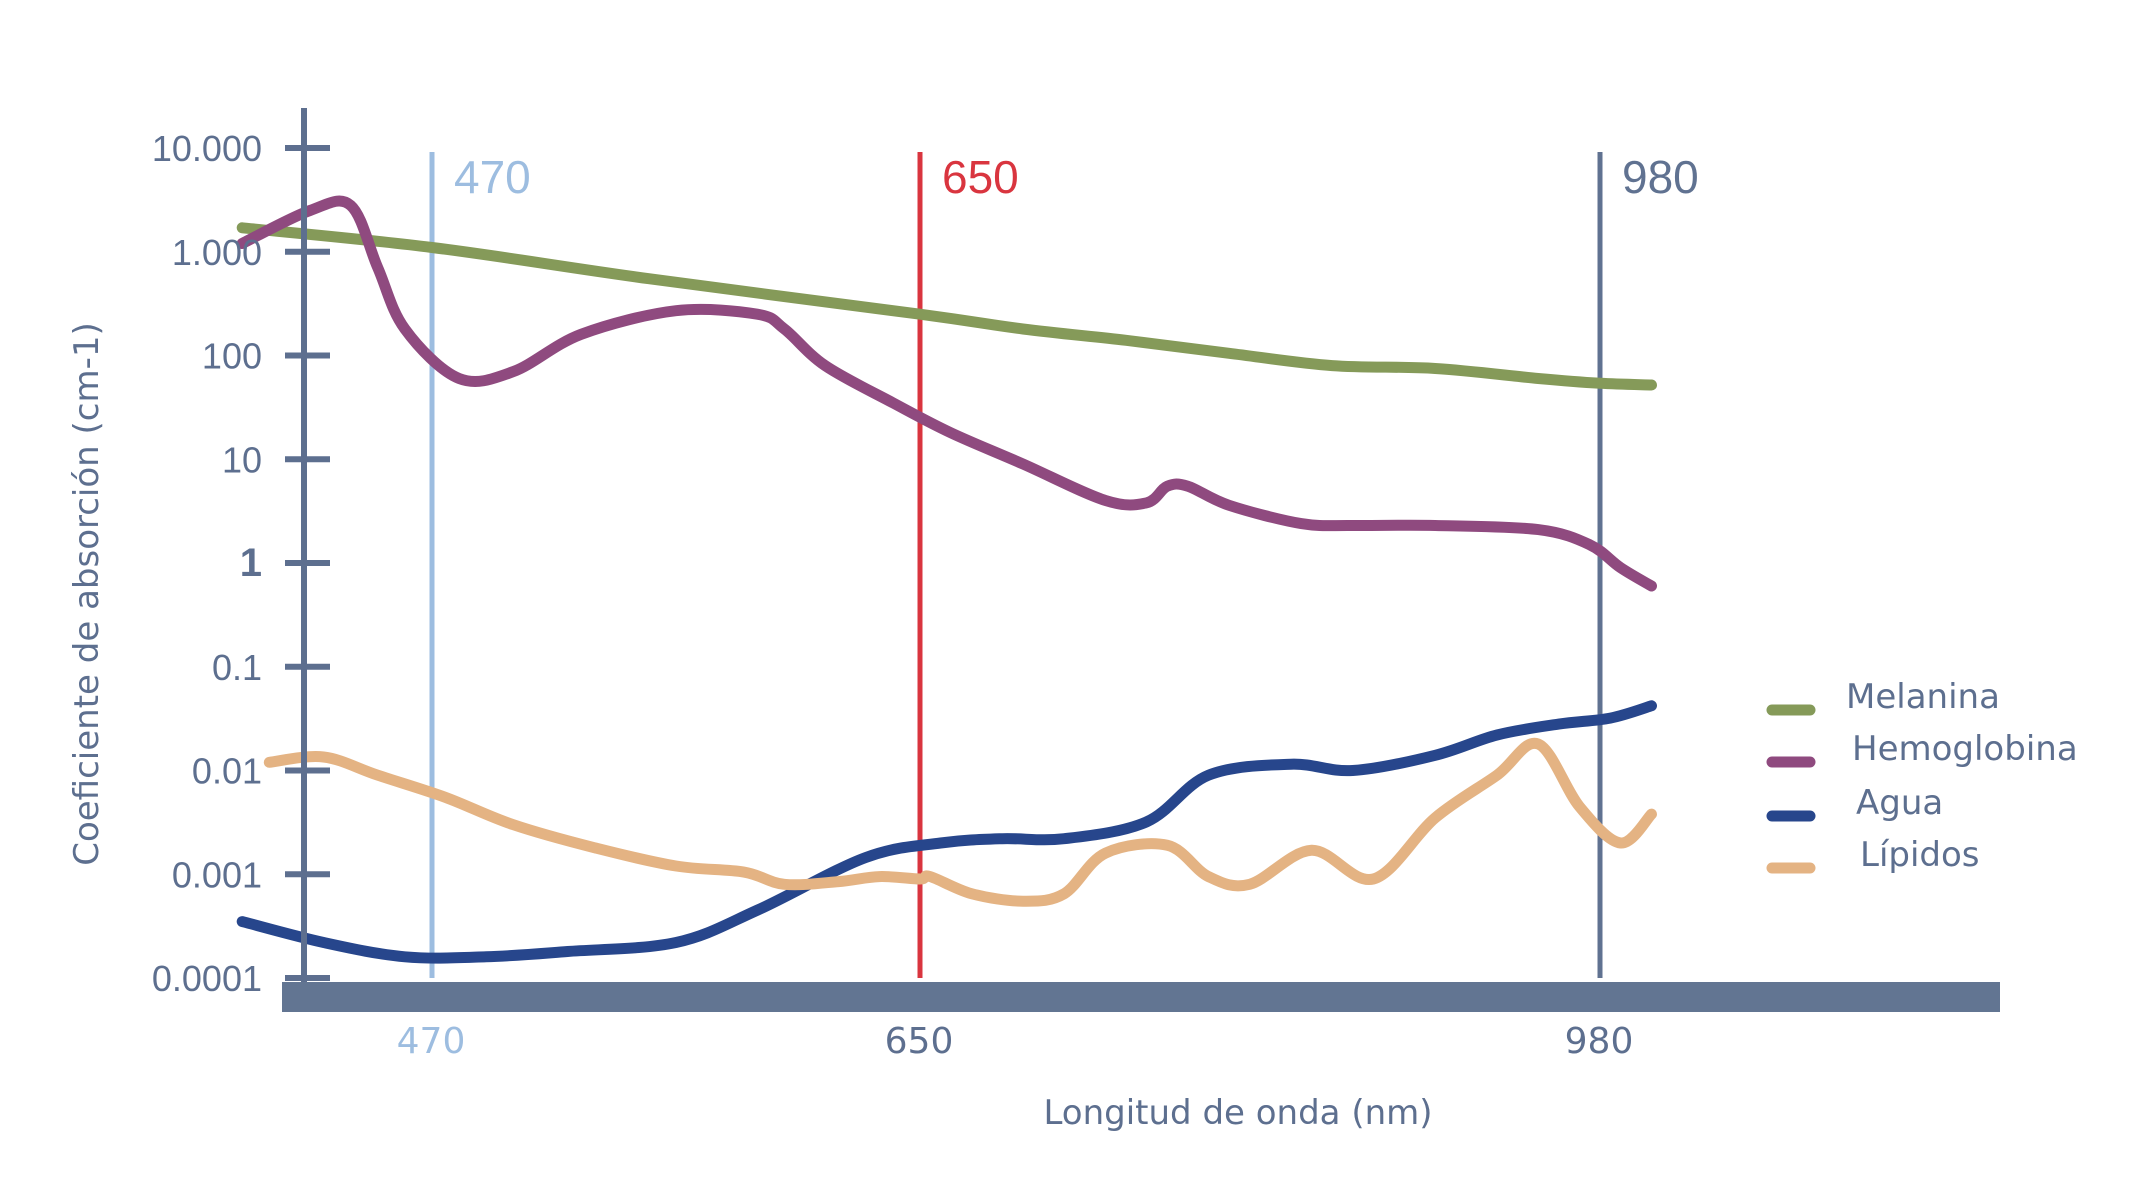 This screenshot has height=1192, width=2146. I want to click on y-axis-title: Coeficiente de absorción (cm-1), so click(87, 594).